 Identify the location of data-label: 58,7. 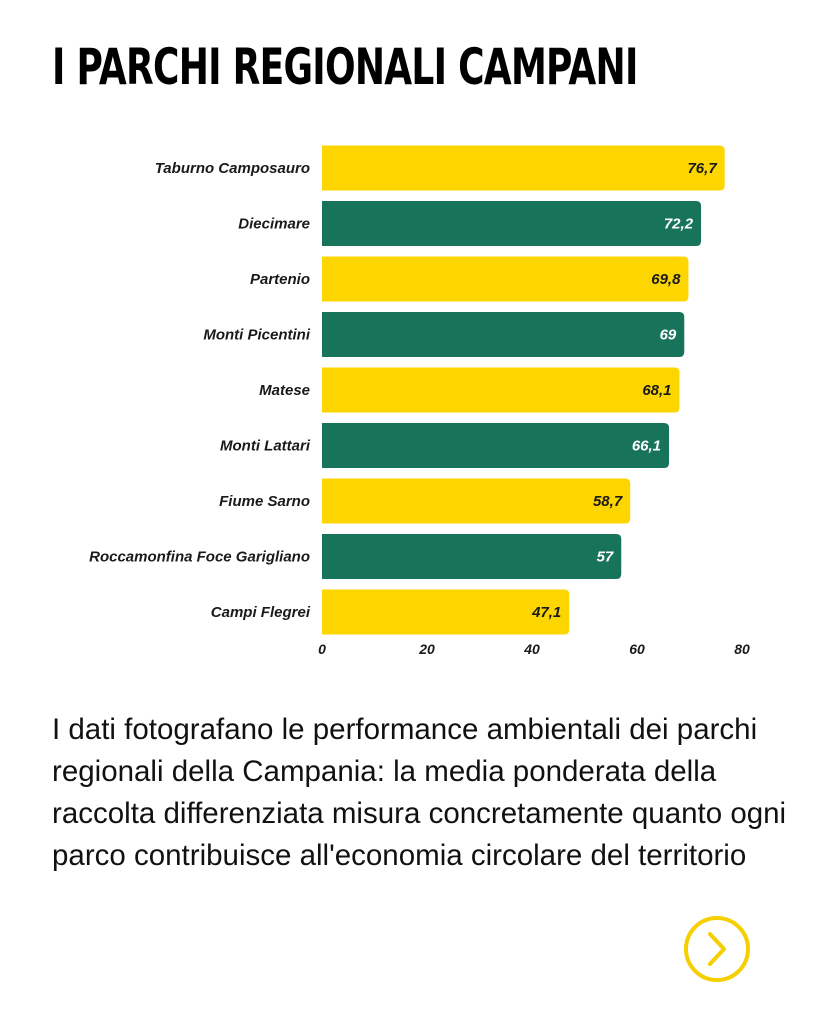
(608, 501).